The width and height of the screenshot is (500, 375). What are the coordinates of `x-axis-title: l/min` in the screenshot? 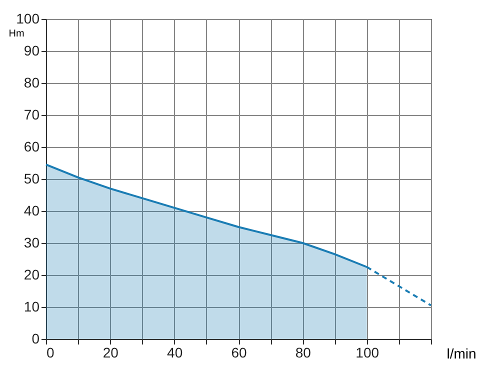 It's located at (461, 354).